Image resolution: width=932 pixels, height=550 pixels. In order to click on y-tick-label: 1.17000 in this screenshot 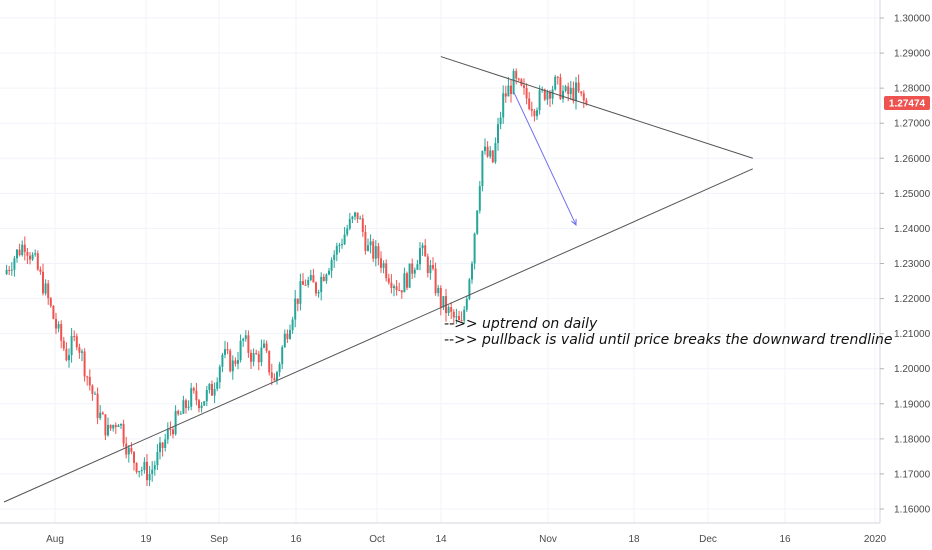, I will do `click(912, 474)`.